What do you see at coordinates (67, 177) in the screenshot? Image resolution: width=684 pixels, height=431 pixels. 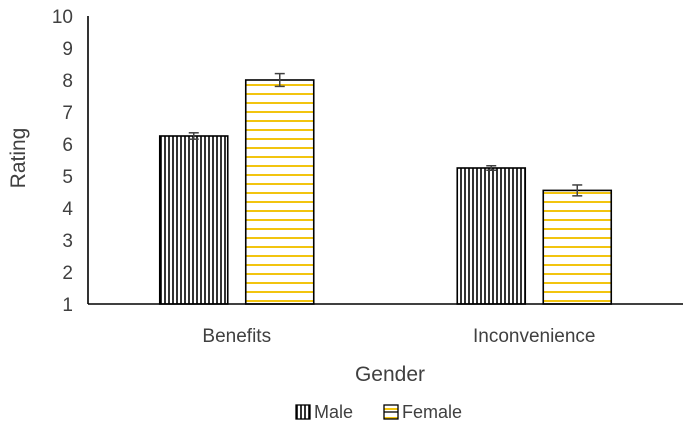 I see `y-tick-label: 5` at bounding box center [67, 177].